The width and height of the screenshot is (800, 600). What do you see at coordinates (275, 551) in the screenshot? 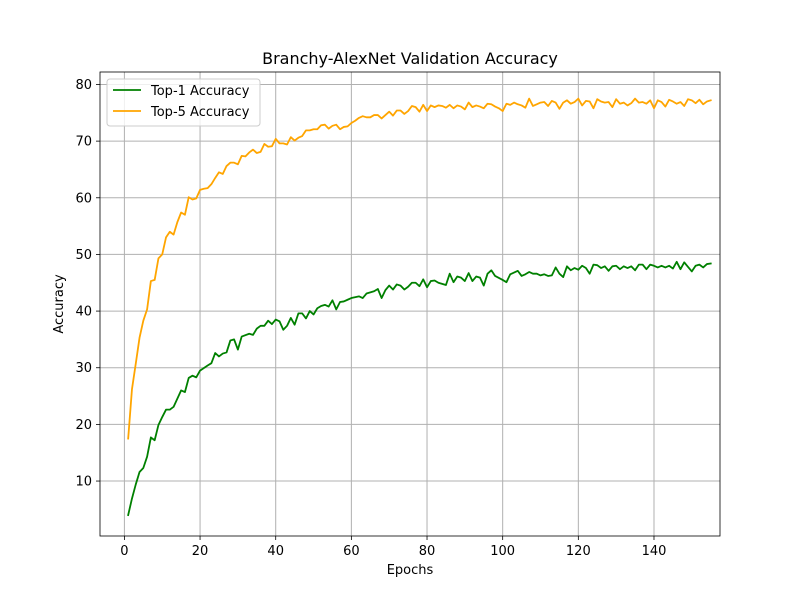
I see `x-tick-label: 40` at bounding box center [275, 551].